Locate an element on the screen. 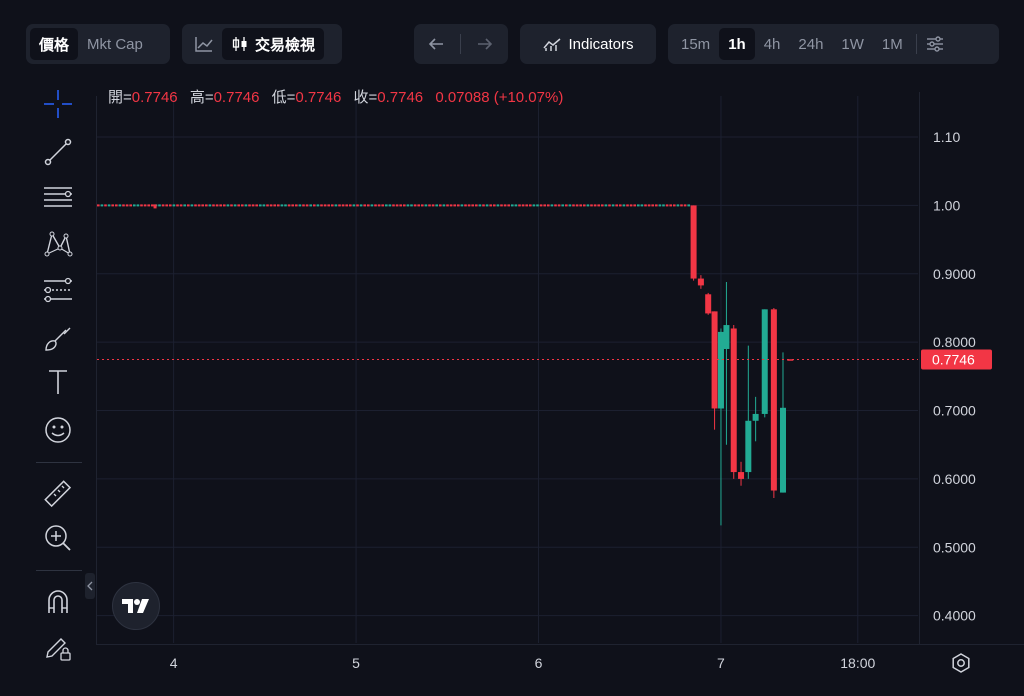 The width and height of the screenshot is (1024, 696). text-tool is located at coordinates (58, 382).